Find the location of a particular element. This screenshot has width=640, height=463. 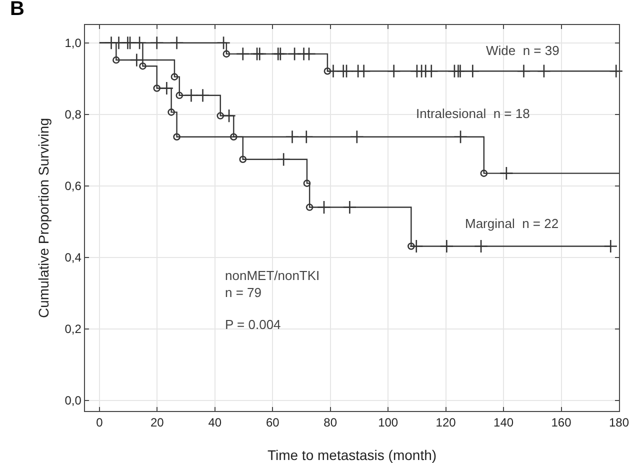

y-tick-label: 0,8 is located at coordinates (73, 115).